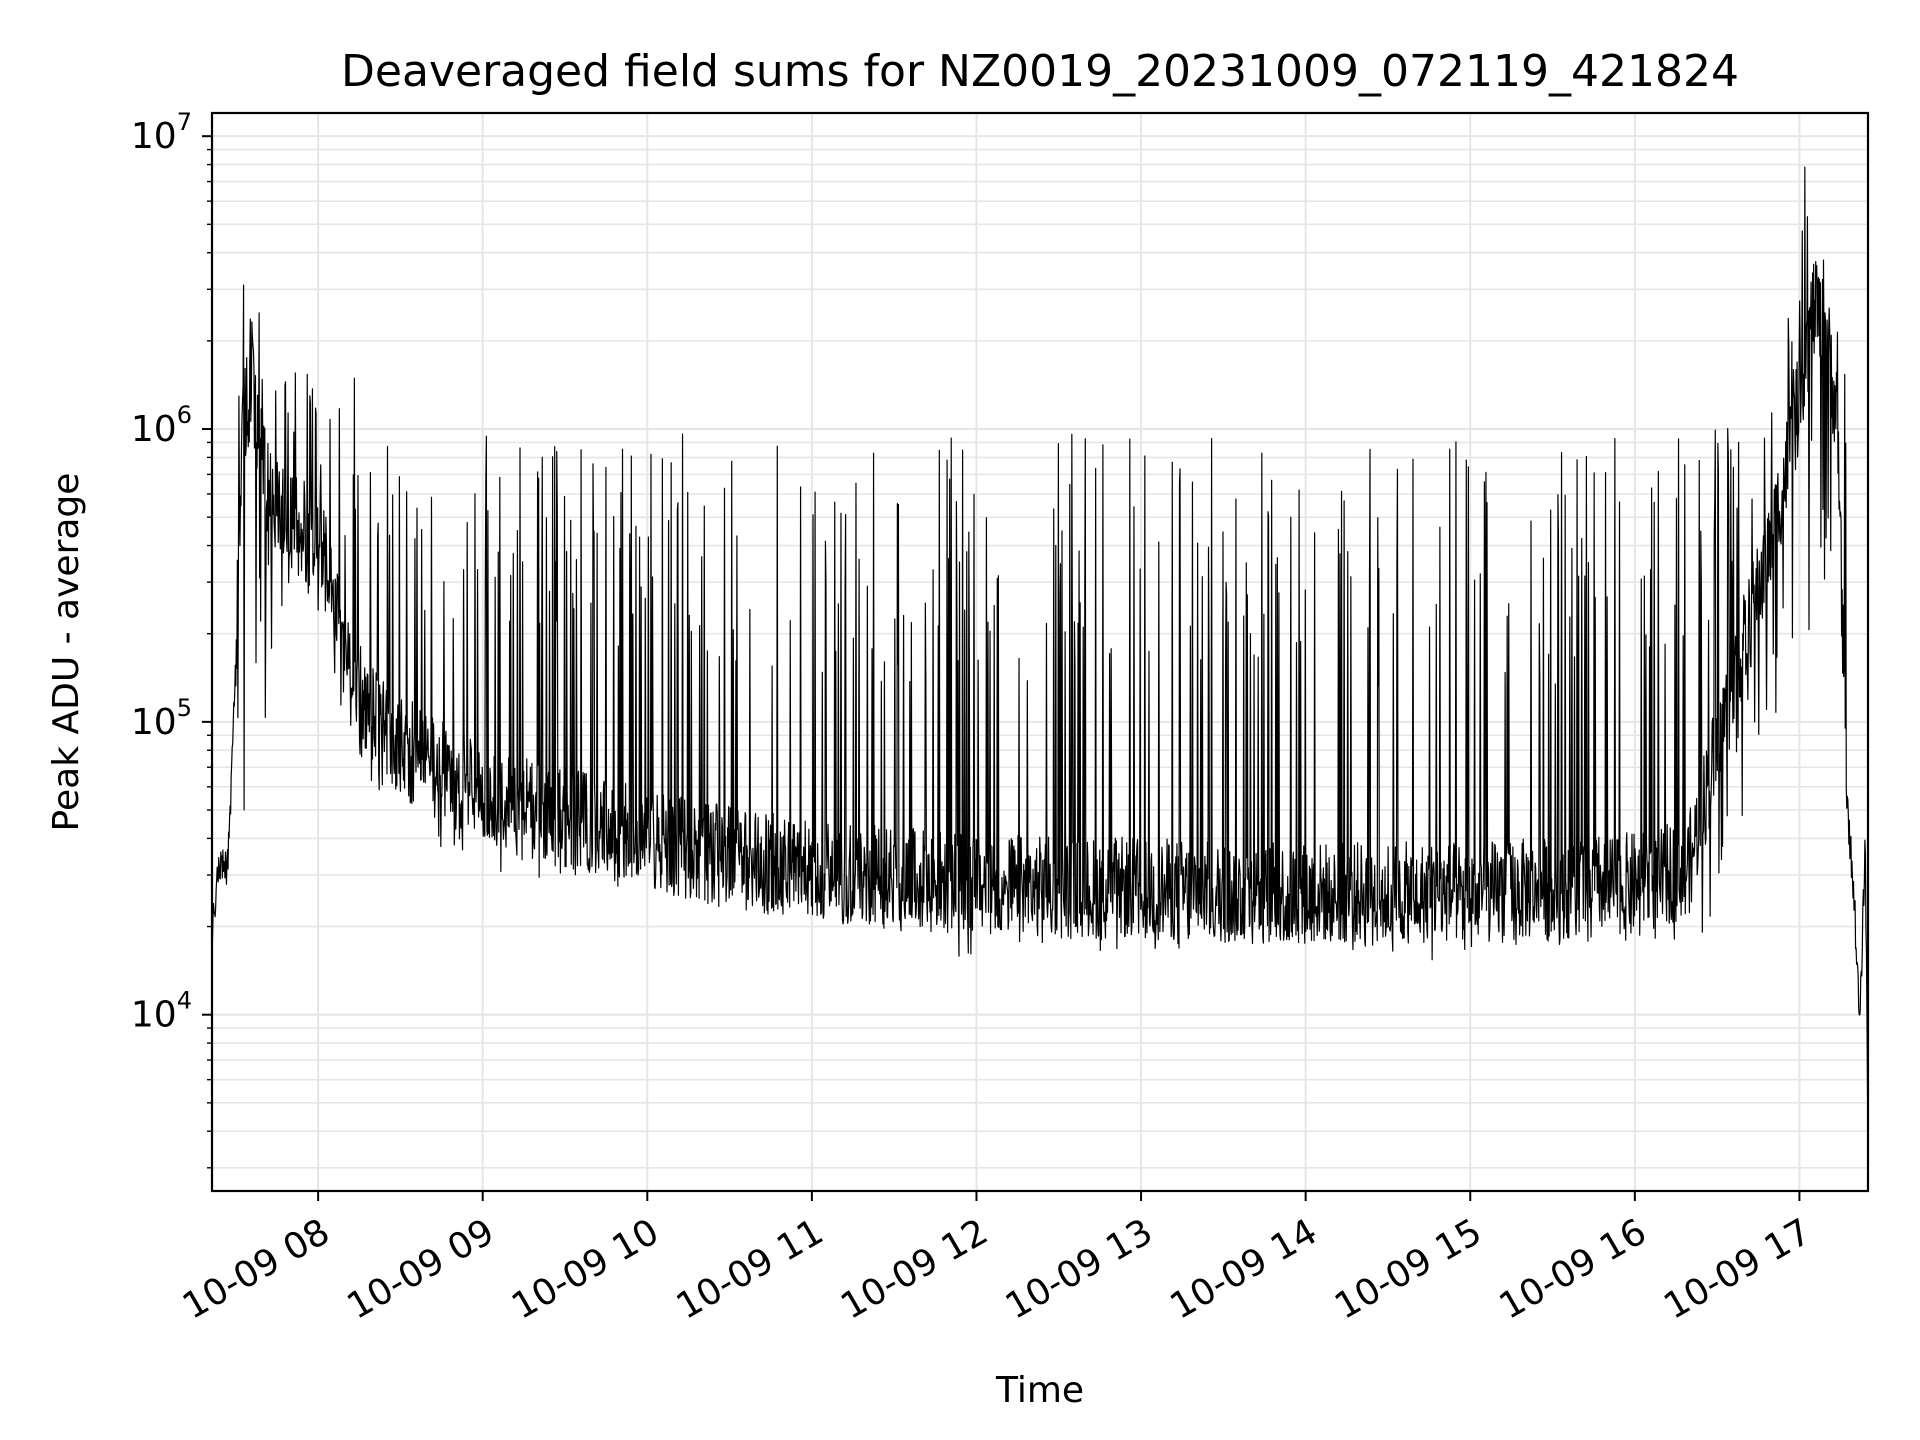  I want to click on x-tick-label: 10-09 09, so click(421, 1269).